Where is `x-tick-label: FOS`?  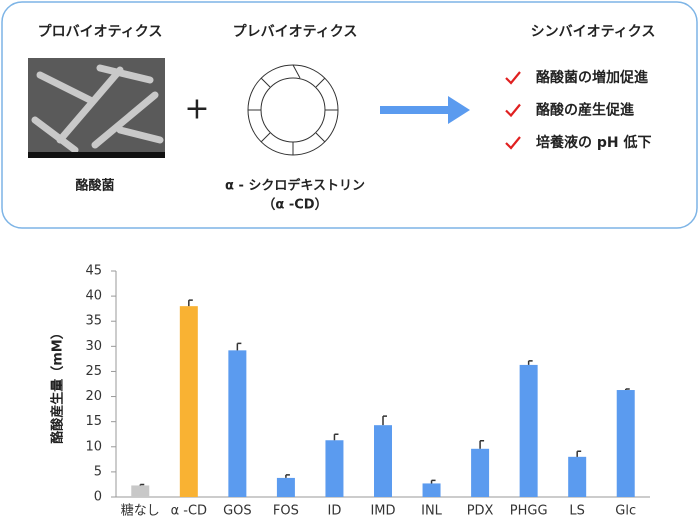
x-tick-label: FOS is located at coordinates (286, 511).